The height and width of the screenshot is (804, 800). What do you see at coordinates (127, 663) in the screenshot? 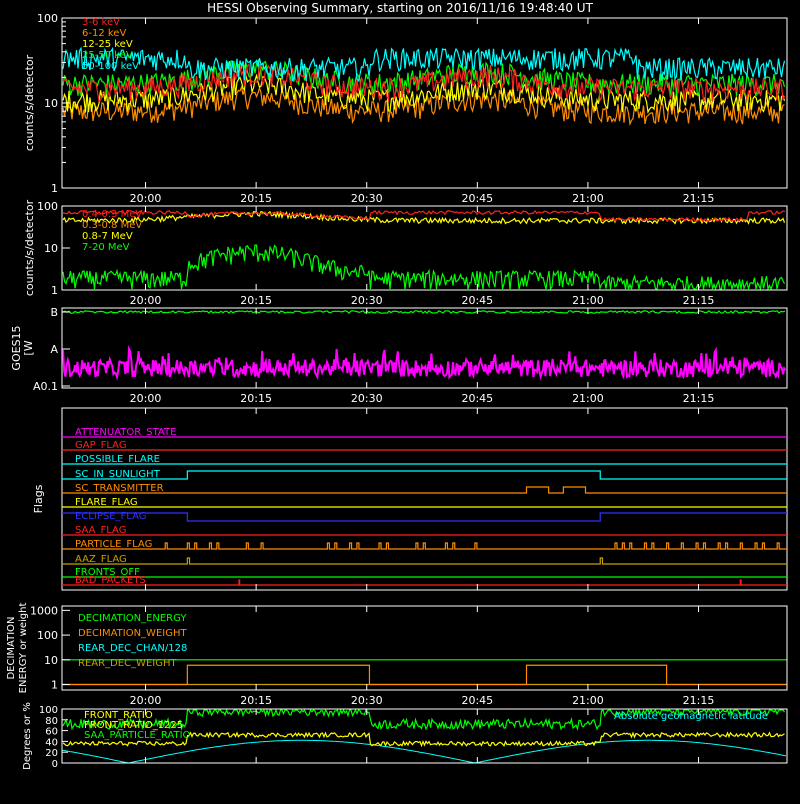
I see `panel5-legend-3: REAR_DEC_WEIGHT` at bounding box center [127, 663].